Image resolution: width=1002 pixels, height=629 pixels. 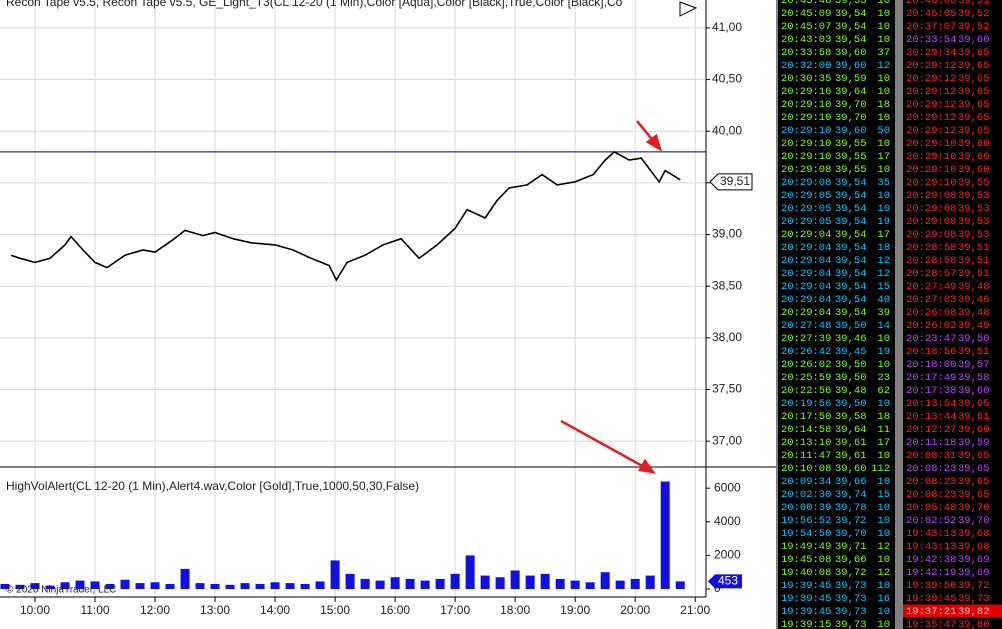 What do you see at coordinates (851, 417) in the screenshot?
I see `tape-price: 39,58` at bounding box center [851, 417].